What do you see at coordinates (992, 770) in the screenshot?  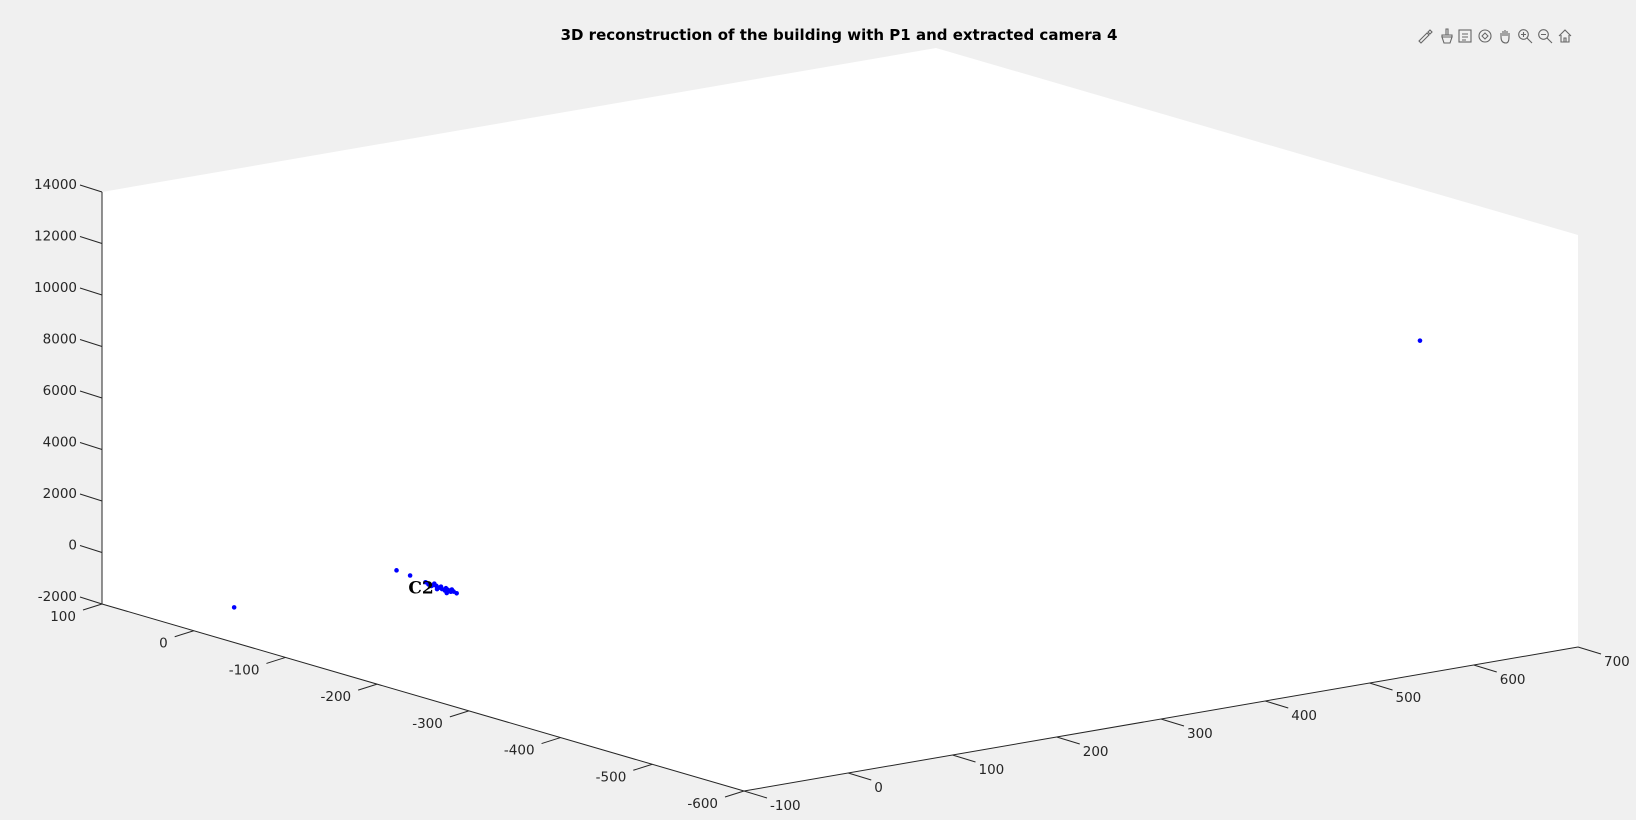 I see `x-tick-label: 100` at bounding box center [992, 770].